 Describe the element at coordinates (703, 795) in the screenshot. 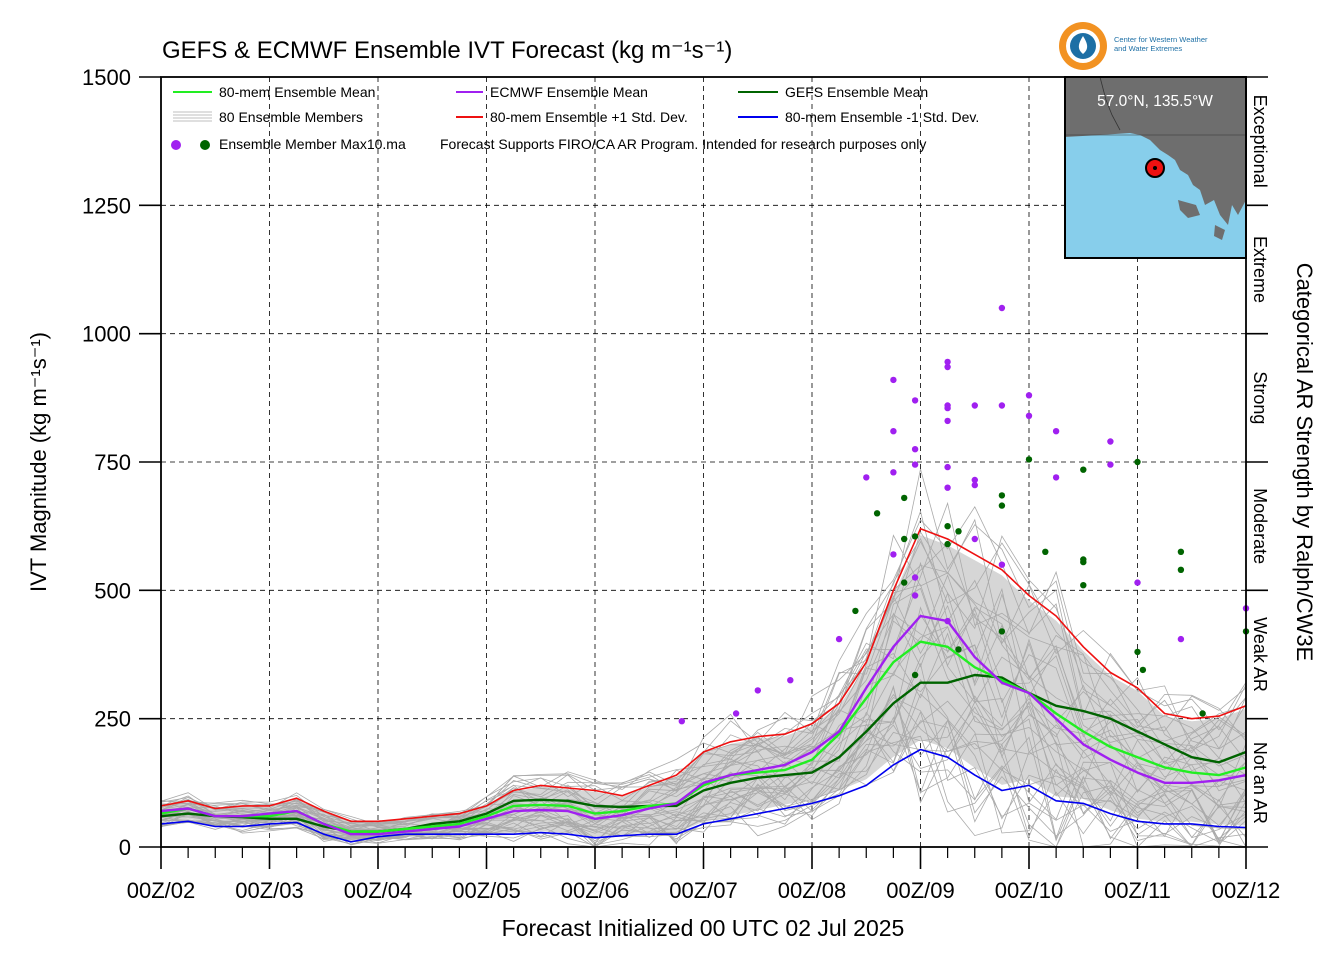

I see `series-line-80-mem-ensemble-1-std-dev-` at that location.